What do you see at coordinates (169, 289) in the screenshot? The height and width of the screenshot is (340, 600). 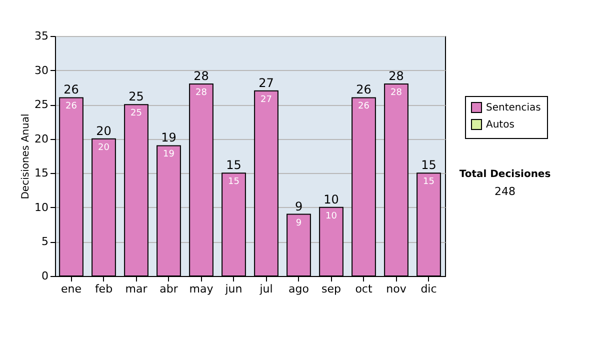 I see `x-tick-label: abr` at bounding box center [169, 289].